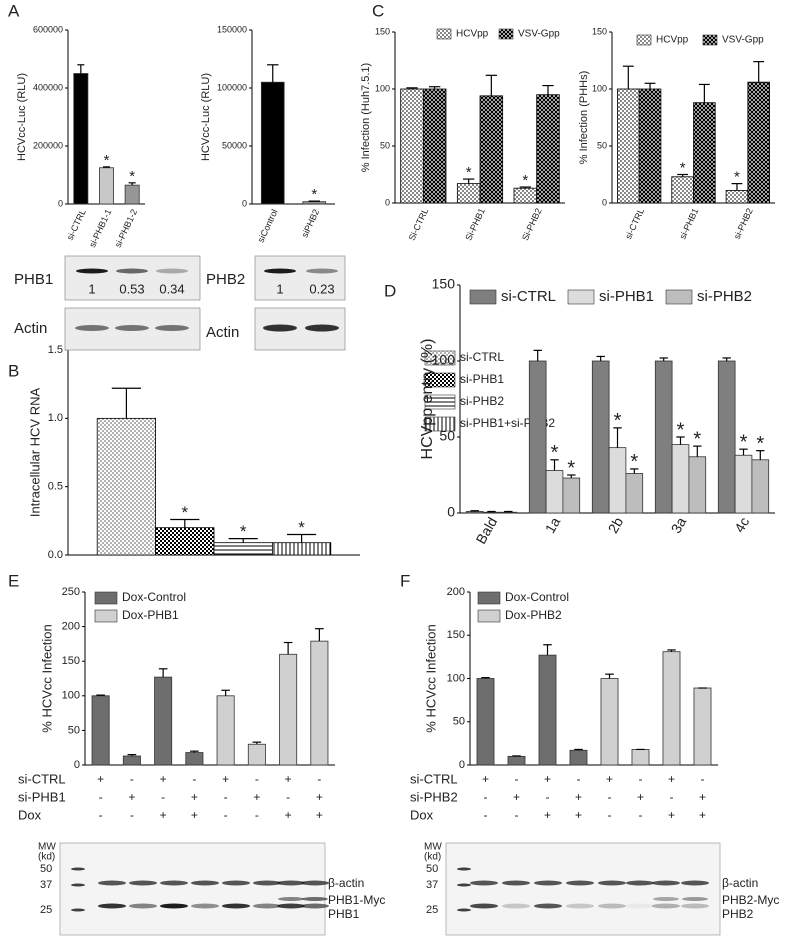 This screenshot has height=940, width=790. Describe the element at coordinates (46, 678) in the screenshot. I see `y-axis-label: % HCVcc Infection` at that location.